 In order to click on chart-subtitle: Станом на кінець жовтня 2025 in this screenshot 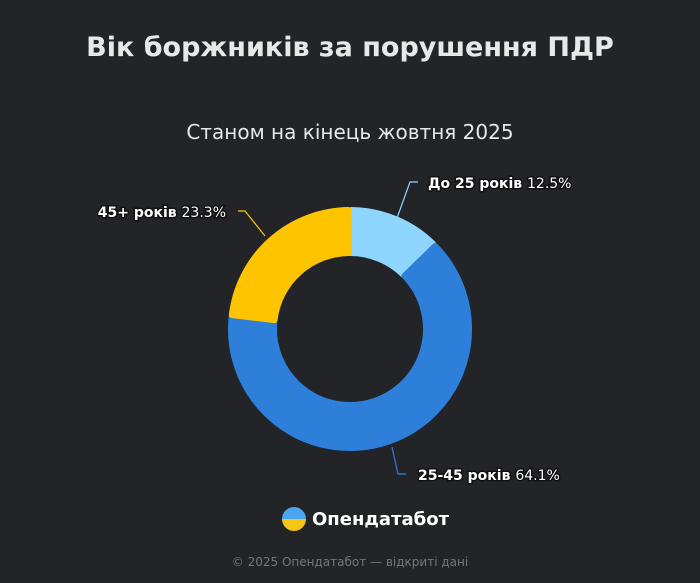, I will do `click(350, 132)`.